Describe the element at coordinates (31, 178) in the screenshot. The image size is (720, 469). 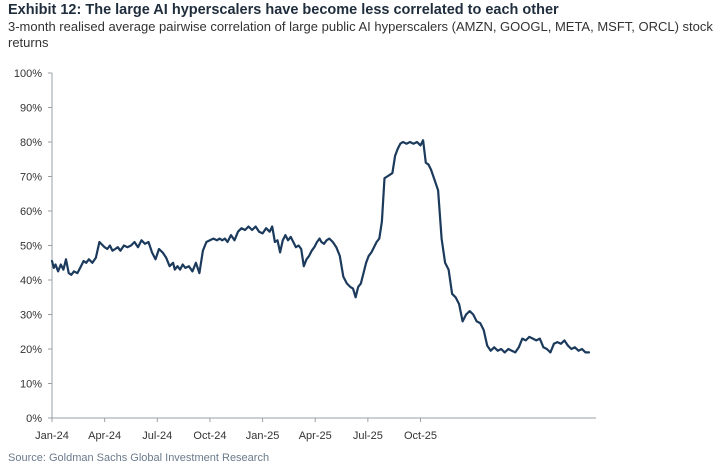
I see `y-tick-label: 70%` at that location.